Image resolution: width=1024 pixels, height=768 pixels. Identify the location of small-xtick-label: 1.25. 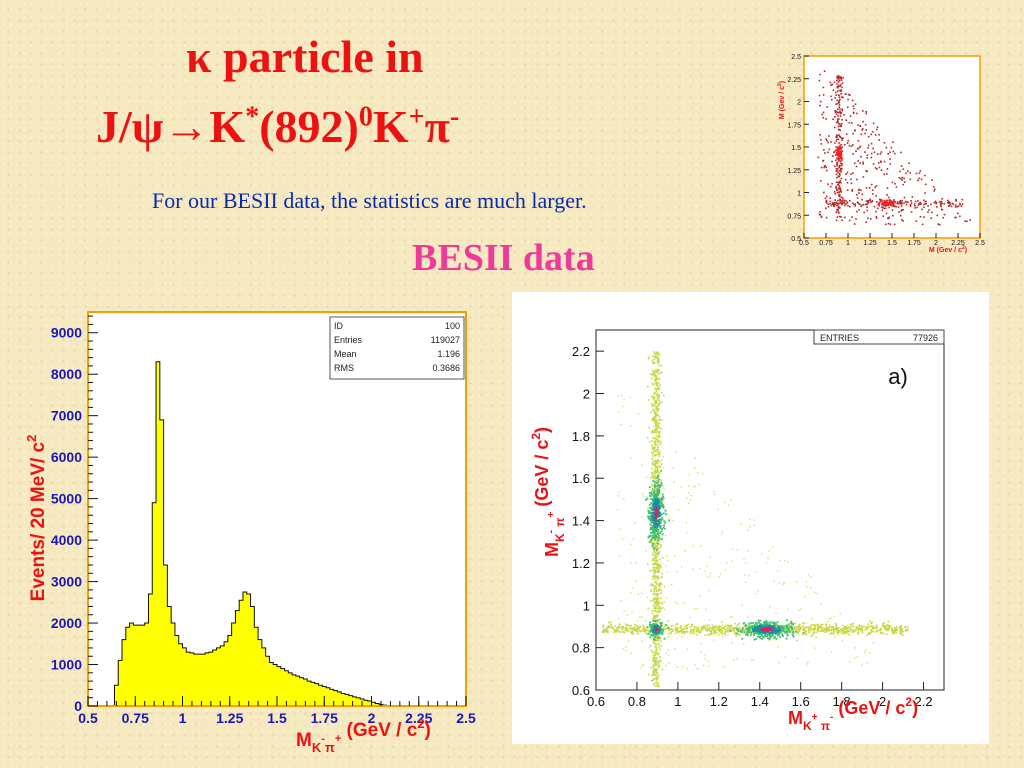
(870, 243).